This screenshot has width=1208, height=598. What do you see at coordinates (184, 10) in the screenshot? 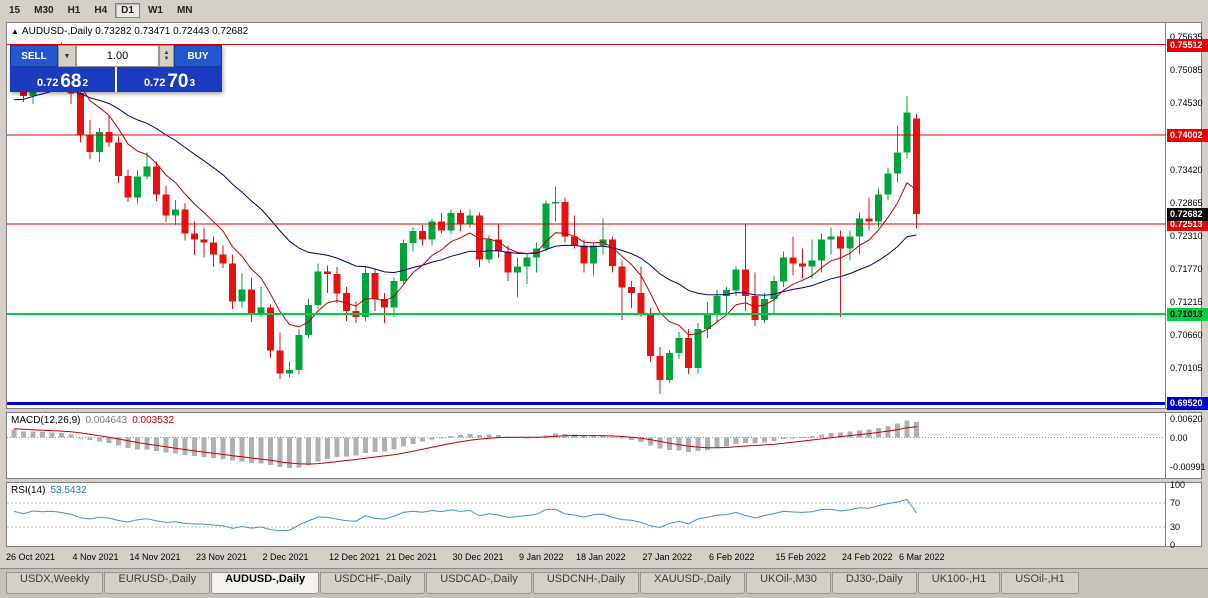
I see `timeframe-button-mn: MN` at bounding box center [184, 10].